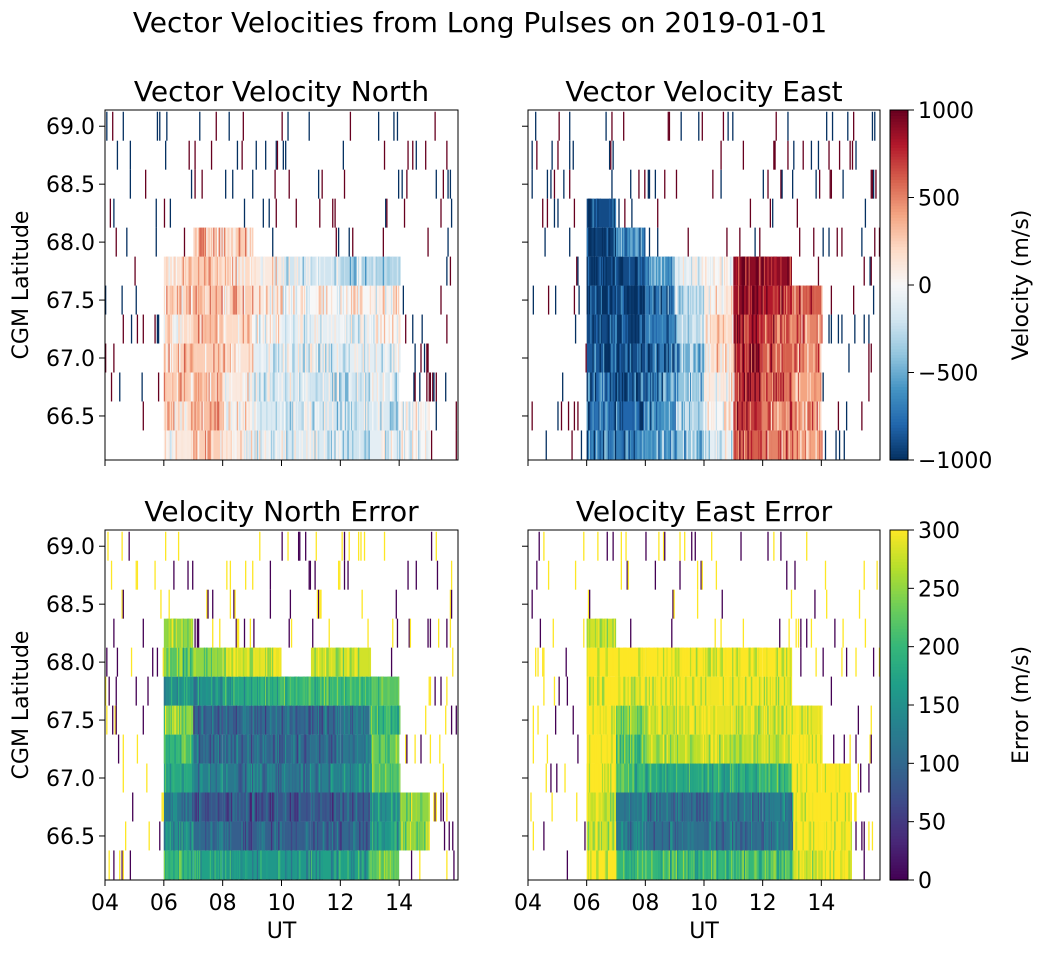  Describe the element at coordinates (704, 511) in the screenshot. I see `panel-title: Velocity East Error` at that location.